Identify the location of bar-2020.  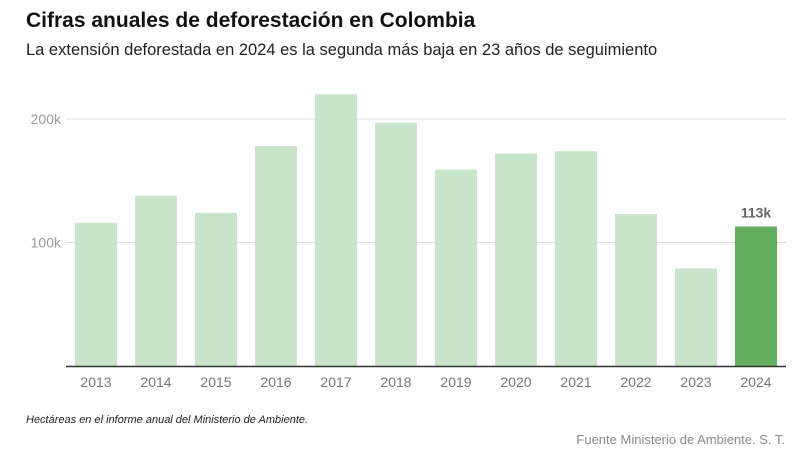
(516, 259).